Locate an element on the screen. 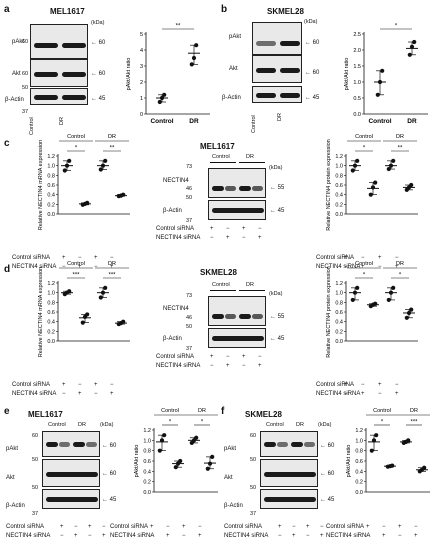 This screenshot has width=437, height=550. panel-d-title: SKMEL28 is located at coordinates (218, 272).